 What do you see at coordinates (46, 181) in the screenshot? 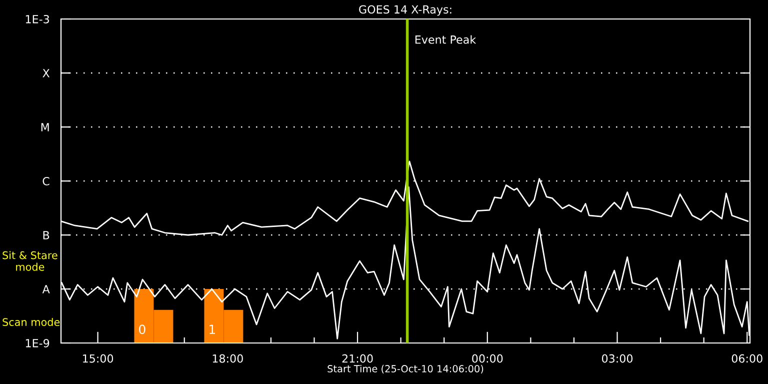
I see `y-tick-label: C` at bounding box center [46, 181].